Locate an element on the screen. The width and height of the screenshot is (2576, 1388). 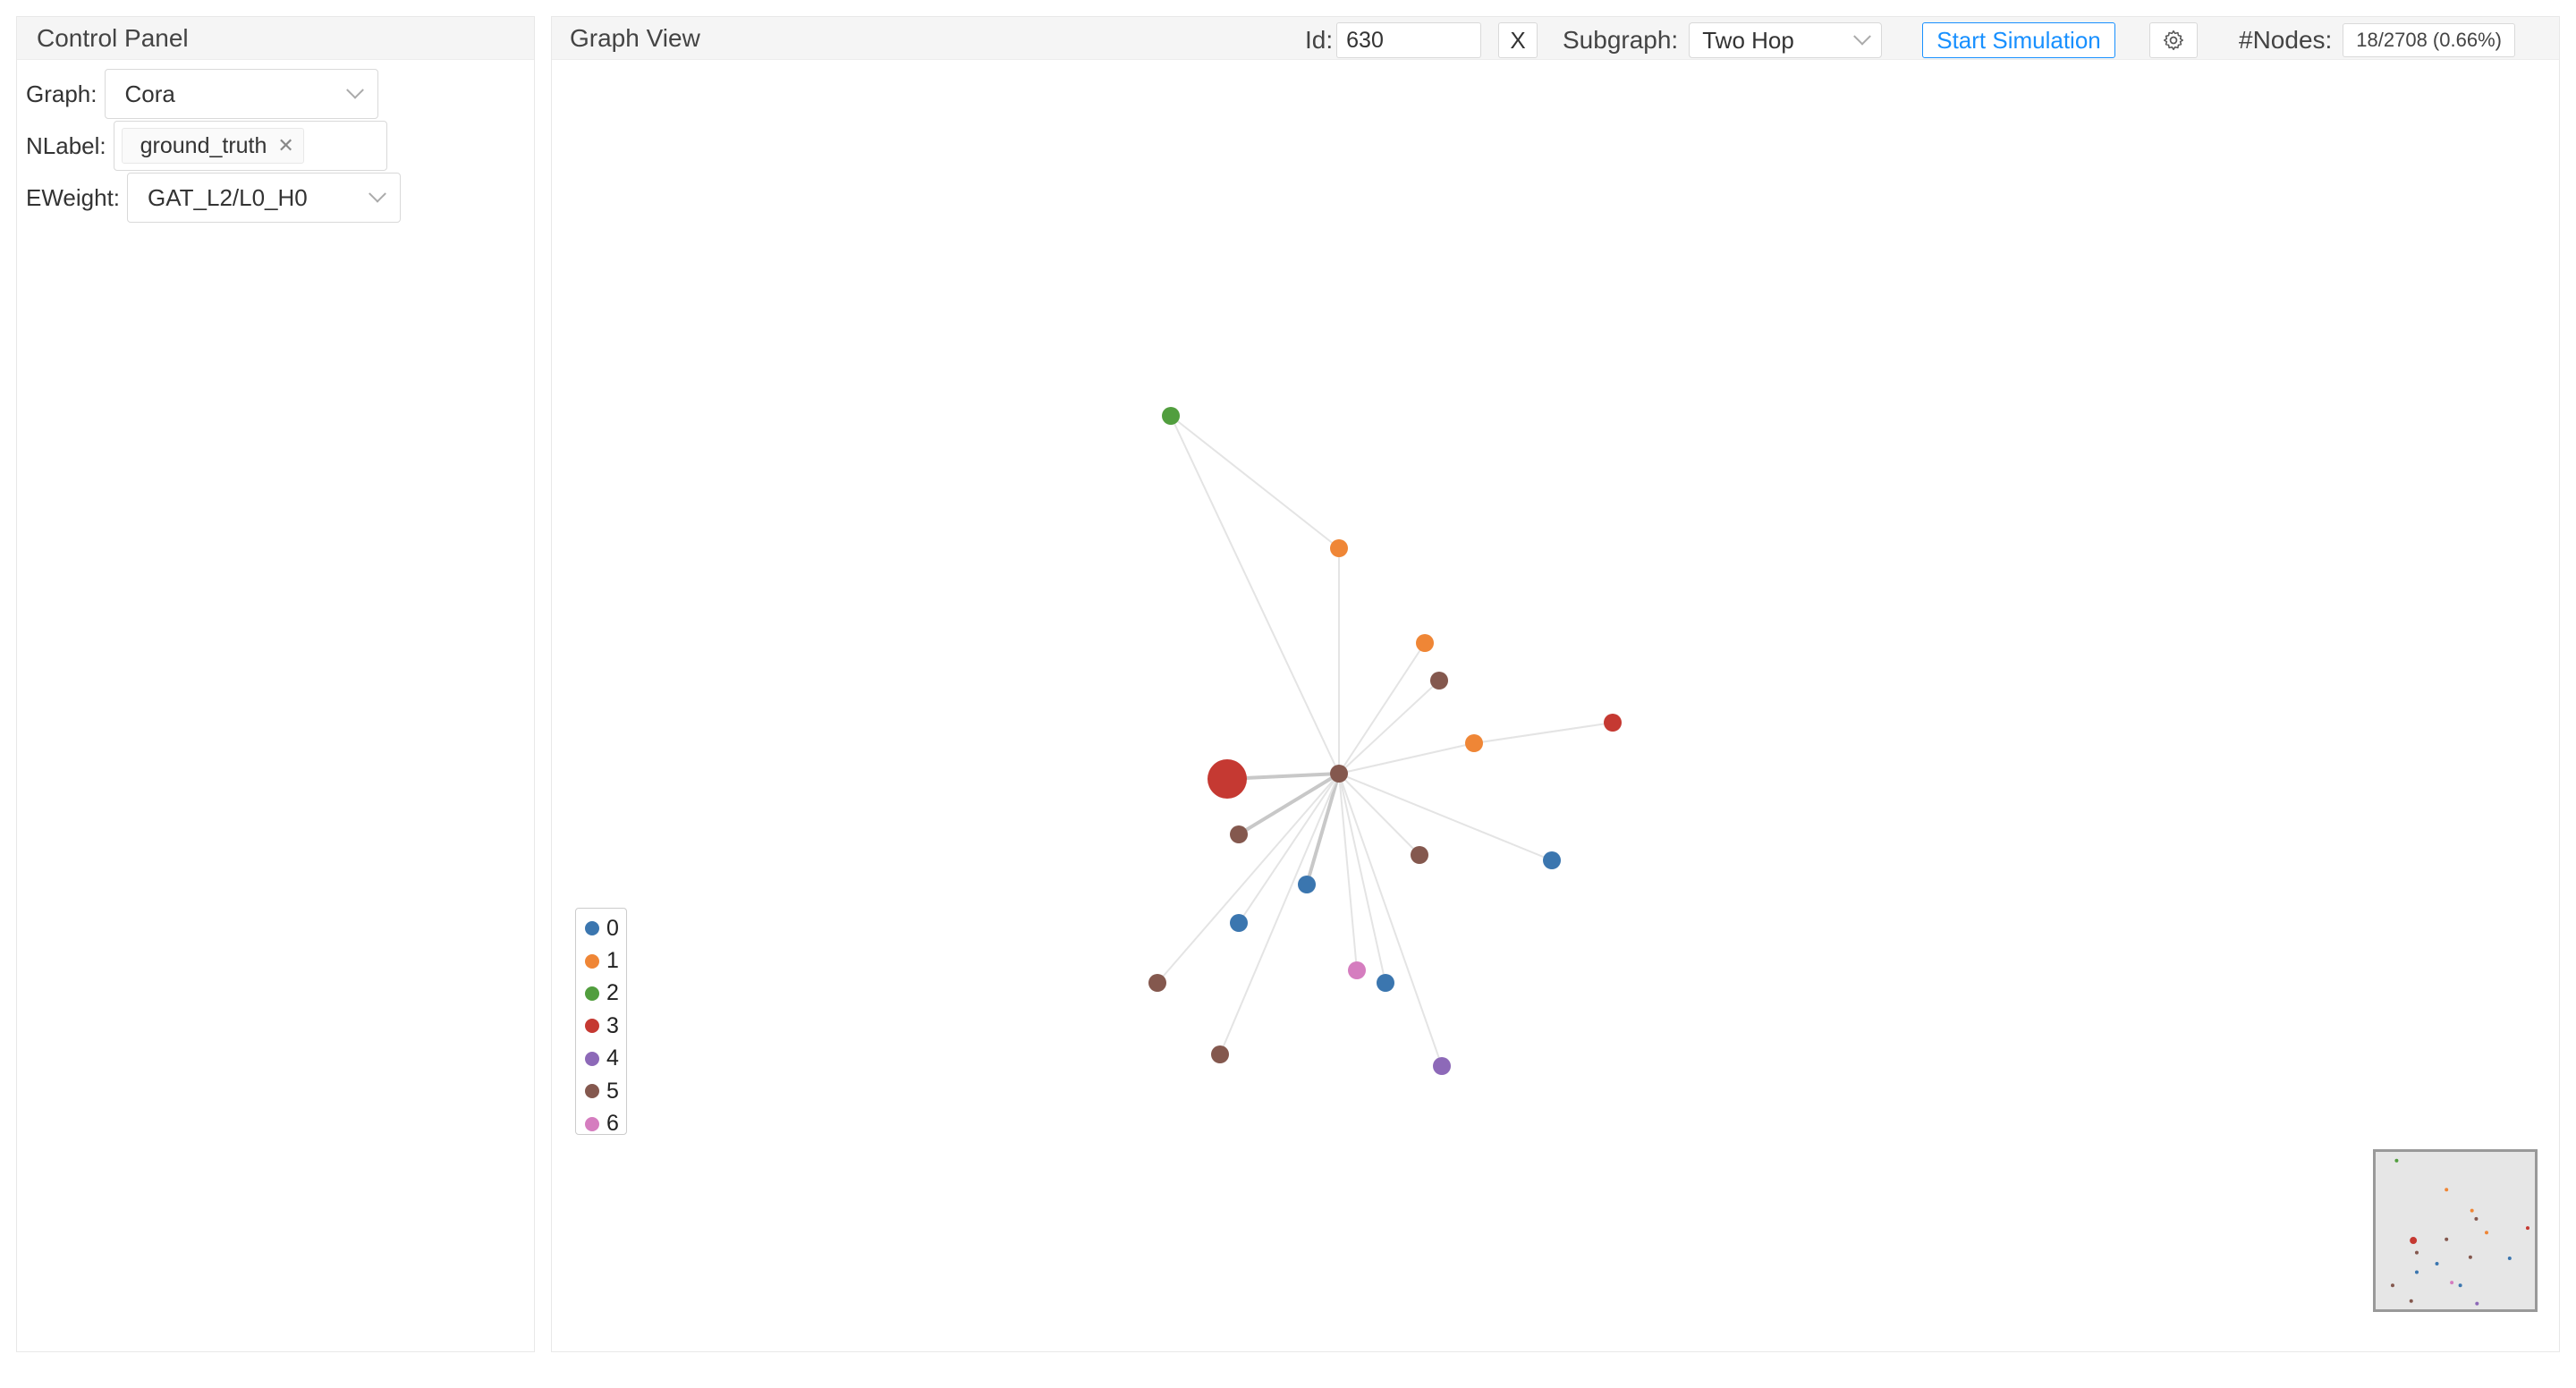
eweight-select-value: GAT_L2/L0_H0 is located at coordinates (228, 197).